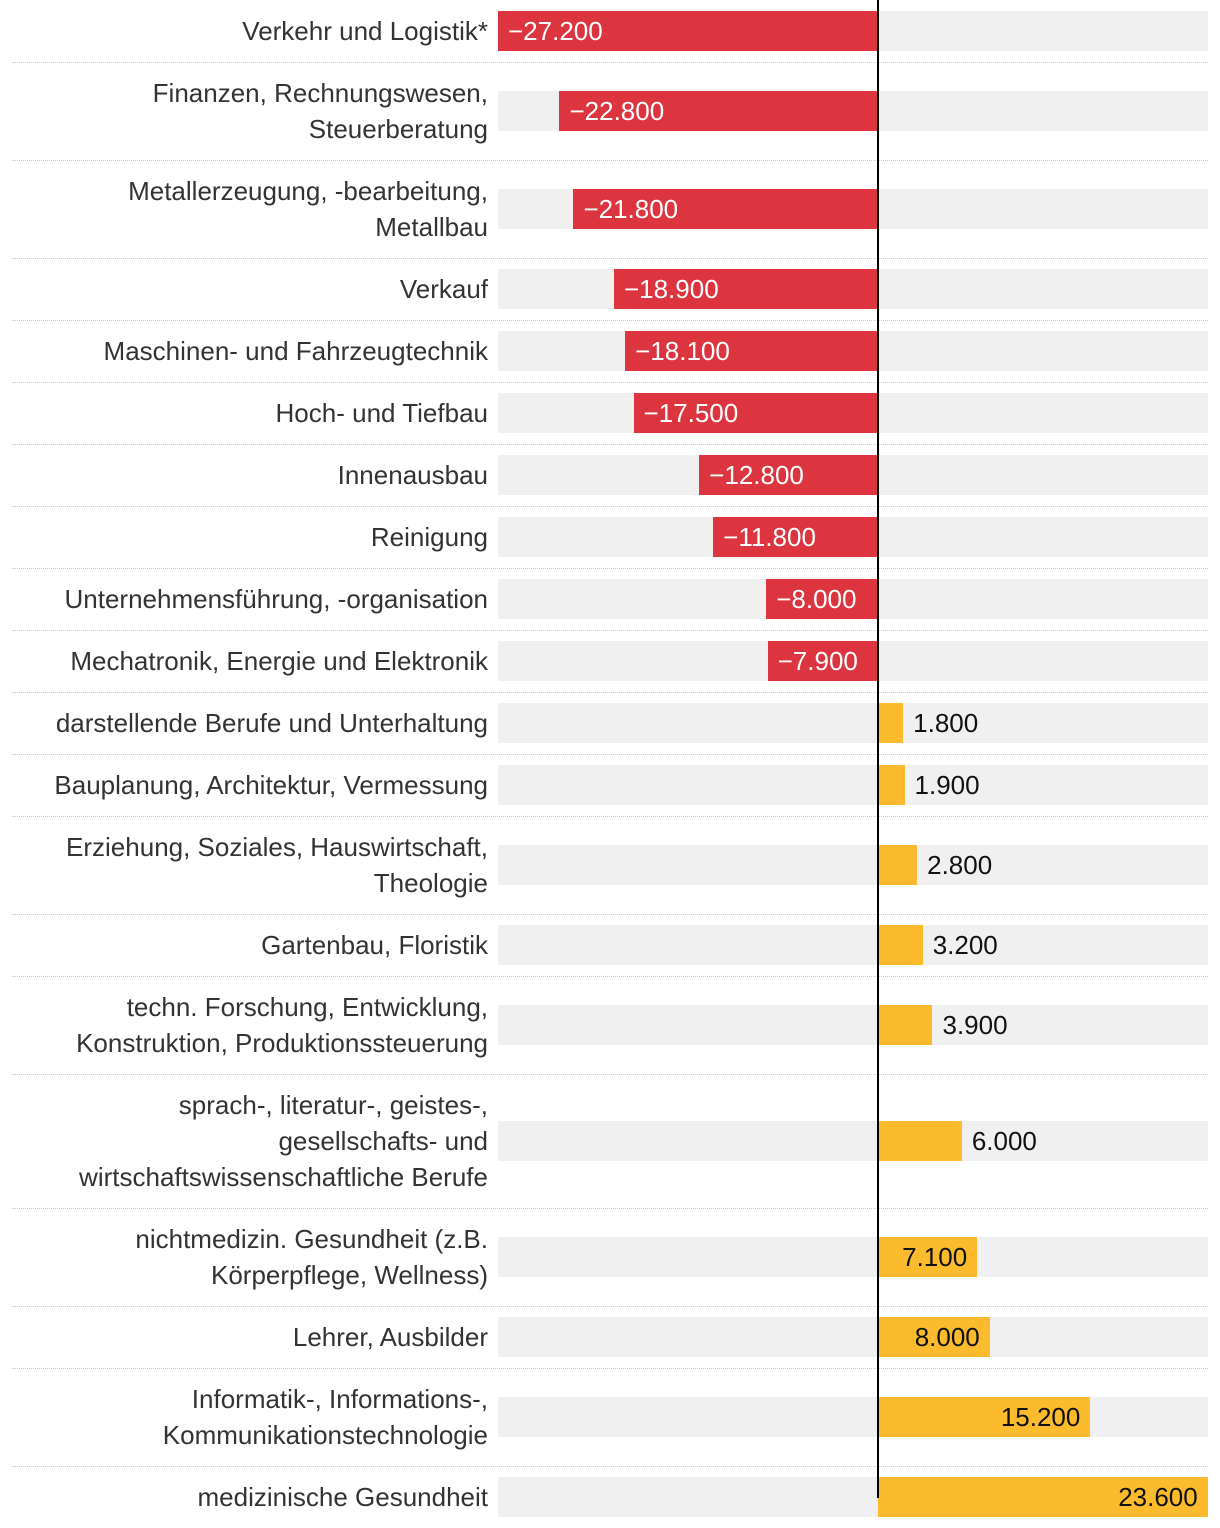 The height and width of the screenshot is (1528, 1220). What do you see at coordinates (878, 749) in the screenshot?
I see `zero-axis-line` at bounding box center [878, 749].